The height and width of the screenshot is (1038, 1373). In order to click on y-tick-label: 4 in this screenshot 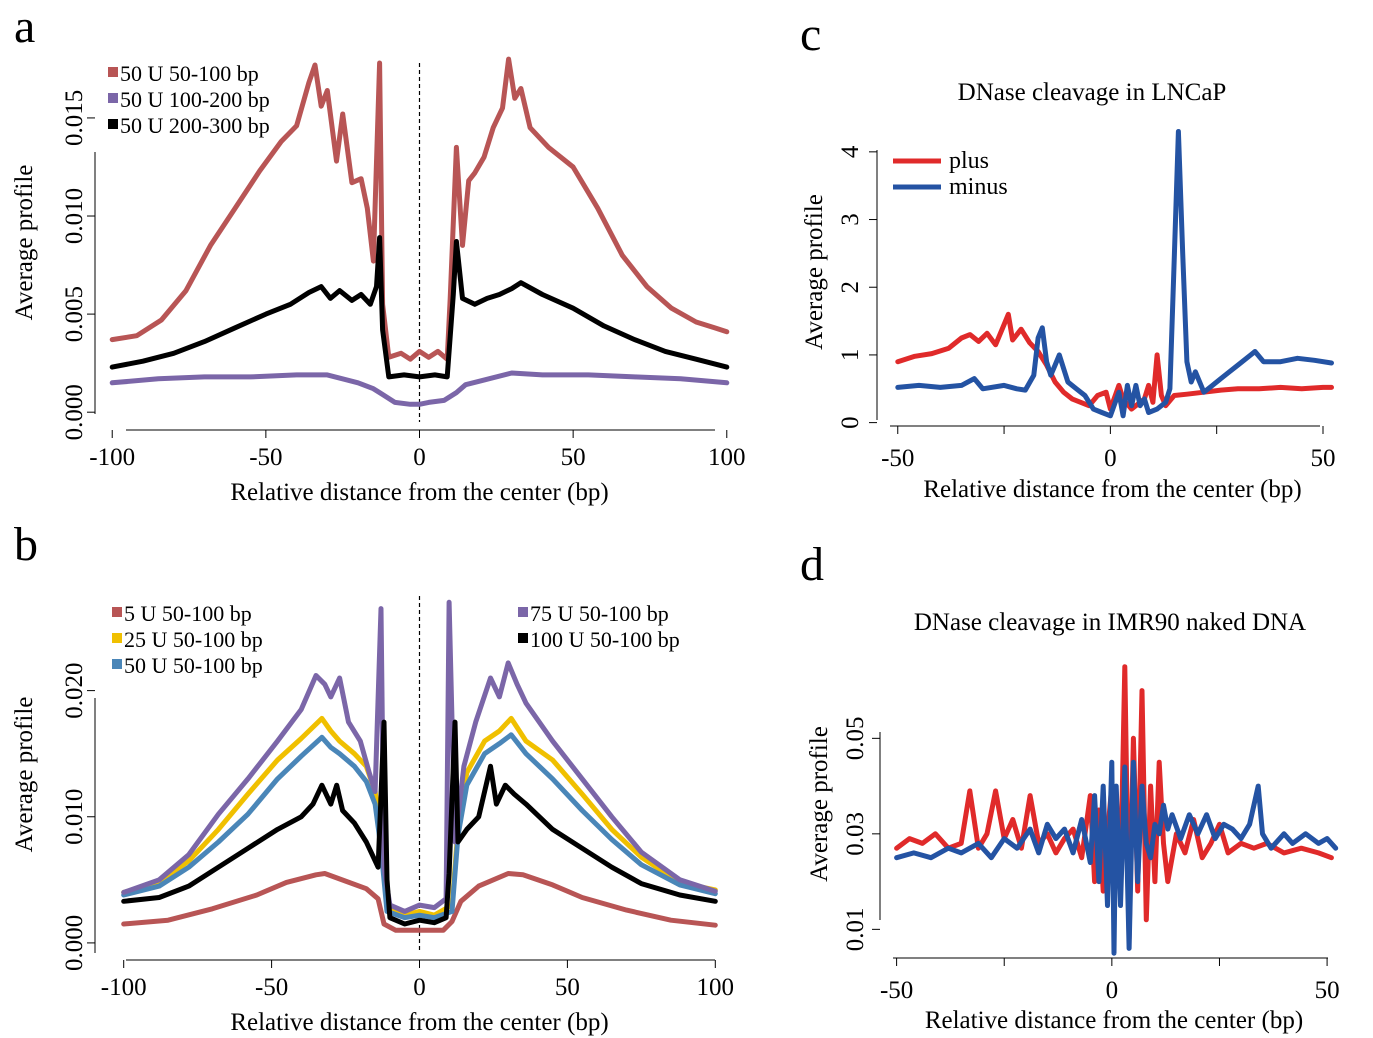, I will do `click(850, 151)`.